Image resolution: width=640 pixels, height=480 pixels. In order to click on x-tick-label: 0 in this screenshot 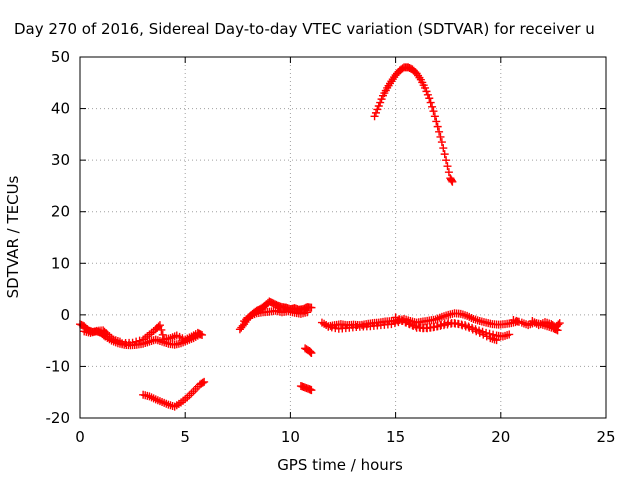, I will do `click(80, 437)`.